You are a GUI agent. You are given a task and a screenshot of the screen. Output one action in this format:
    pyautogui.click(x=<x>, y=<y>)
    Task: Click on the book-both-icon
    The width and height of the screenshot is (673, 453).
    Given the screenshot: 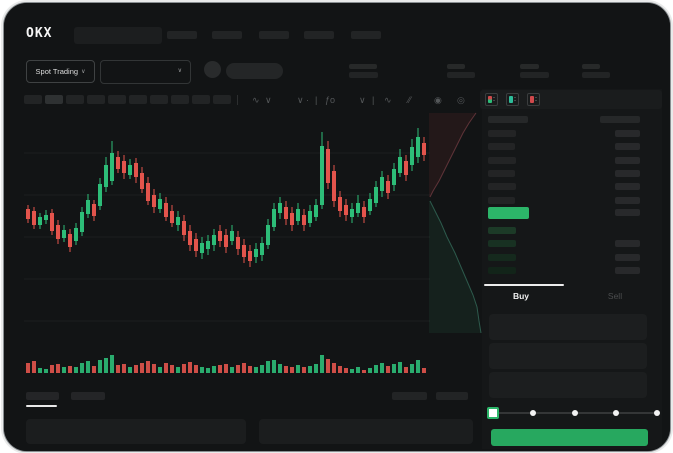 What is the action you would take?
    pyautogui.click(x=491, y=99)
    